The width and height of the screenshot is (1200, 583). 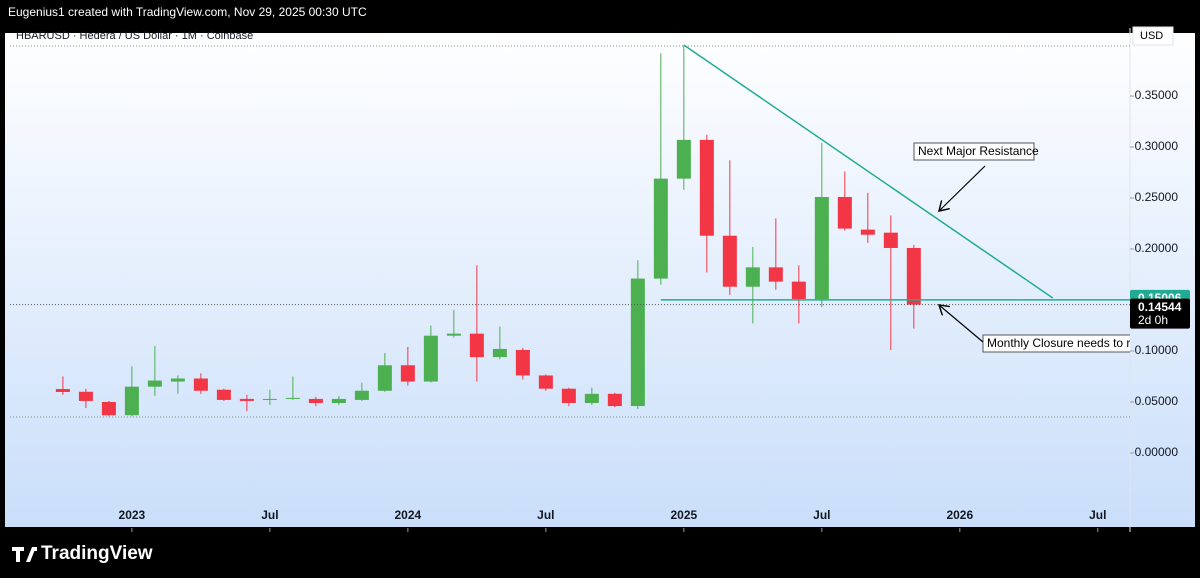 I want to click on currency: USD, so click(x=1151, y=36).